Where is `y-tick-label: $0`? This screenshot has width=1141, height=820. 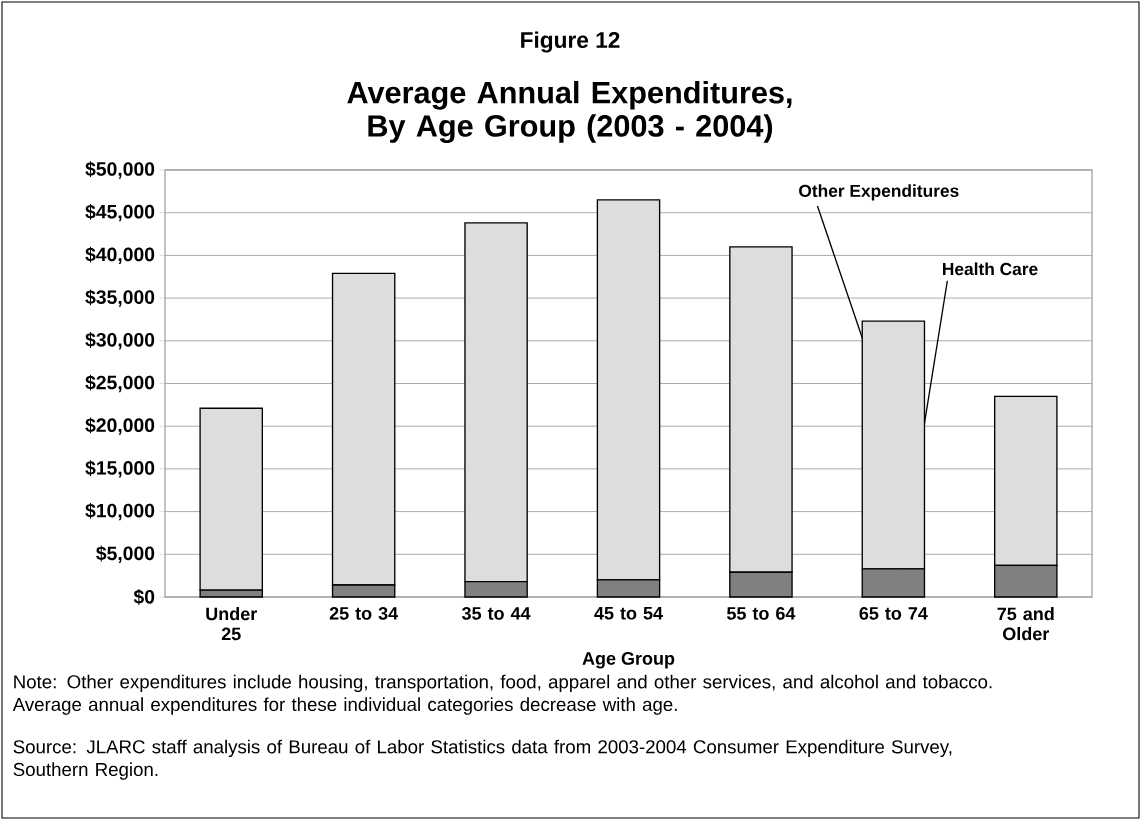 y-tick-label: $0 is located at coordinates (144, 597).